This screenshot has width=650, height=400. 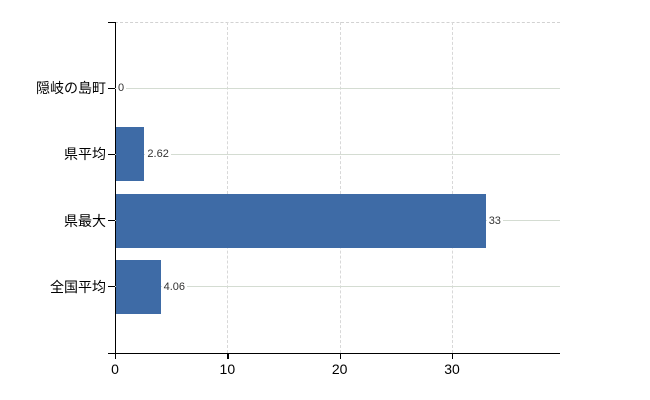 I want to click on value-label: 0, so click(x=121, y=88).